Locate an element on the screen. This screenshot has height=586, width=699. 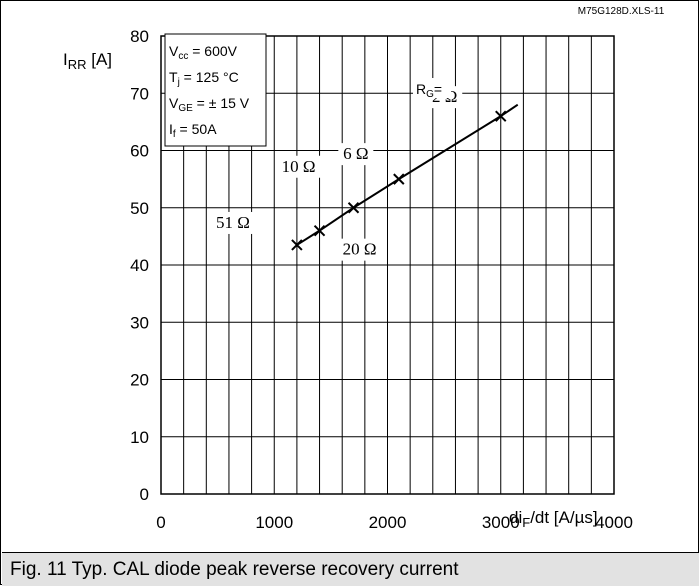
y-tick-label: 10 is located at coordinates (139, 437).